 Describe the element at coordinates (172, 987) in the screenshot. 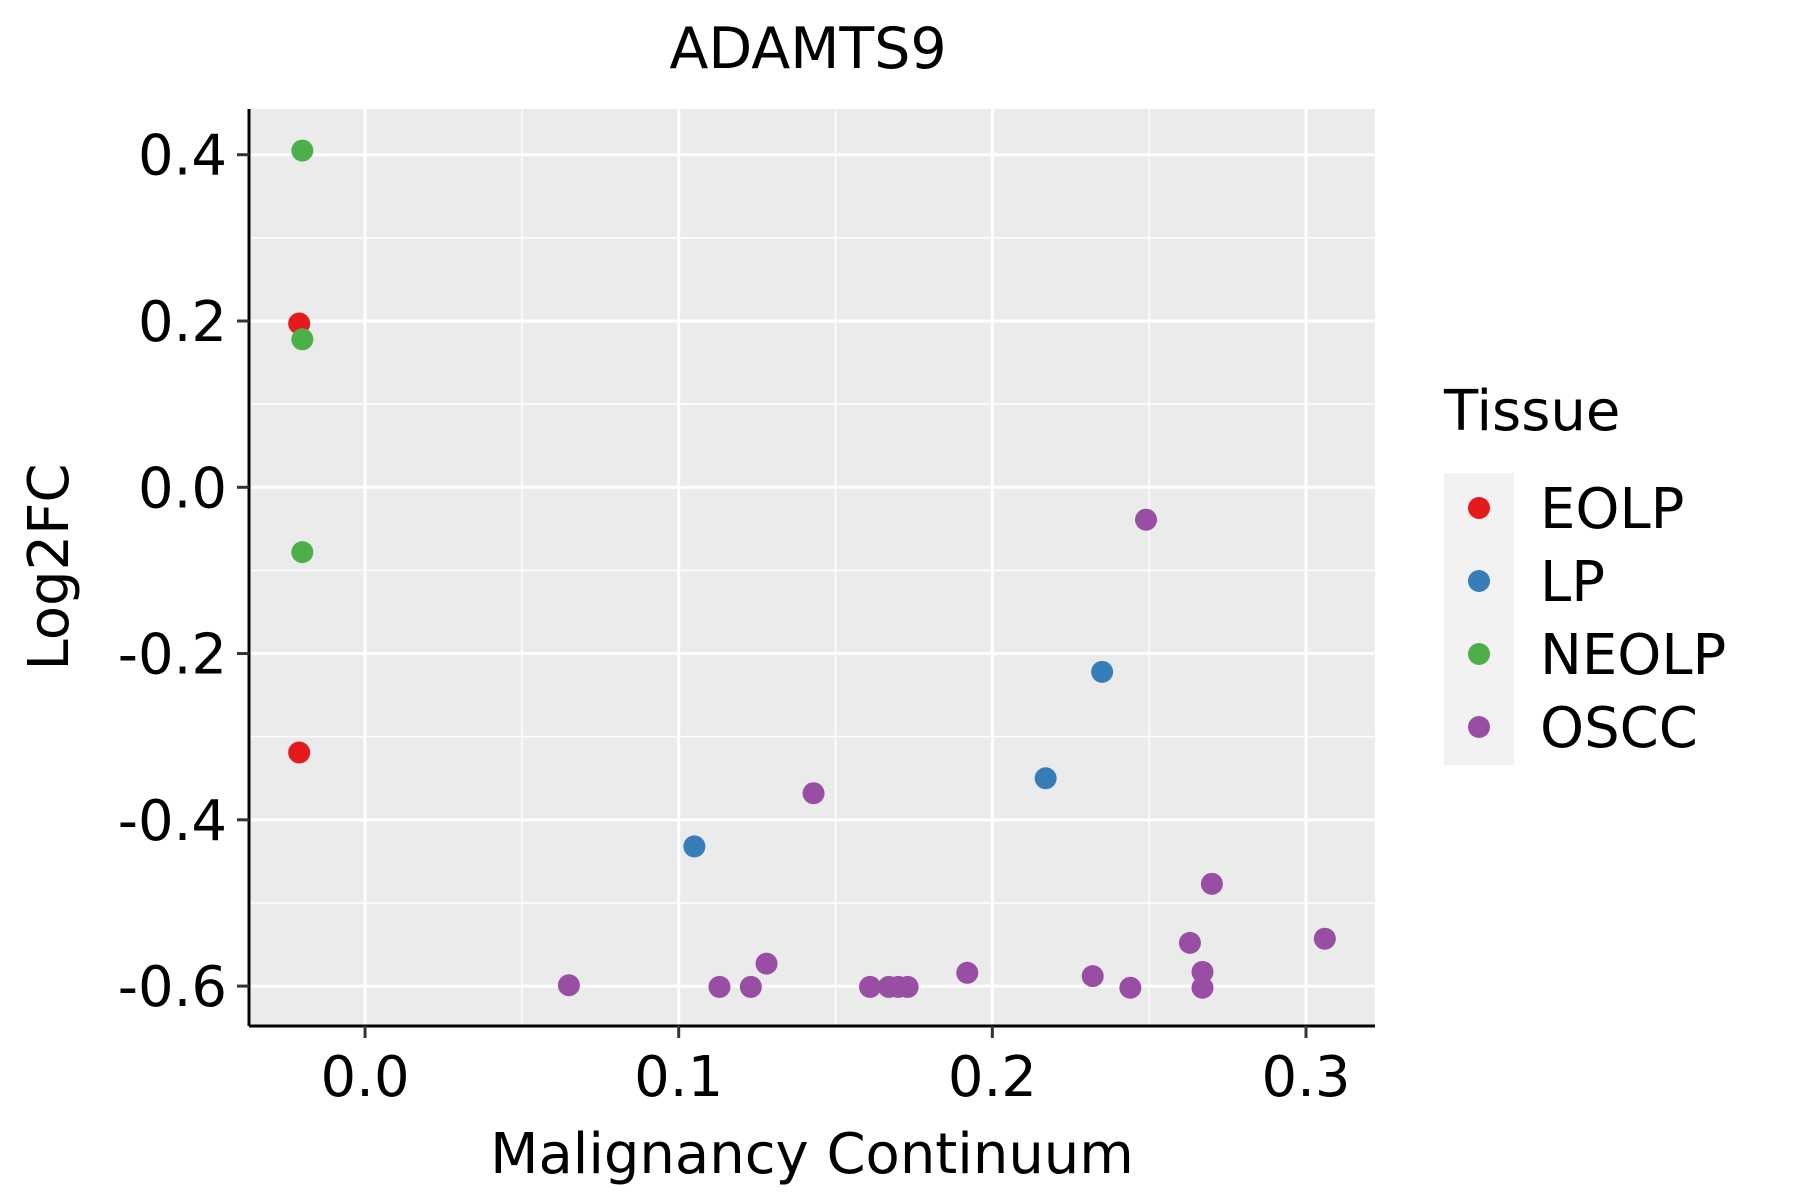

I see `y-tick-label: -0.6` at that location.